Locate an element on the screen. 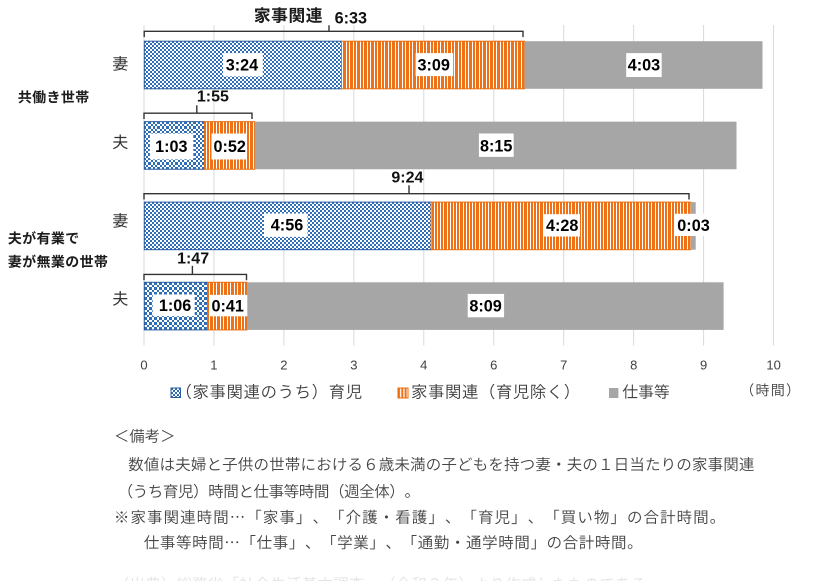 Image resolution: width=821 pixels, height=581 pixels. svg-text: 1 is located at coordinates (213, 365).